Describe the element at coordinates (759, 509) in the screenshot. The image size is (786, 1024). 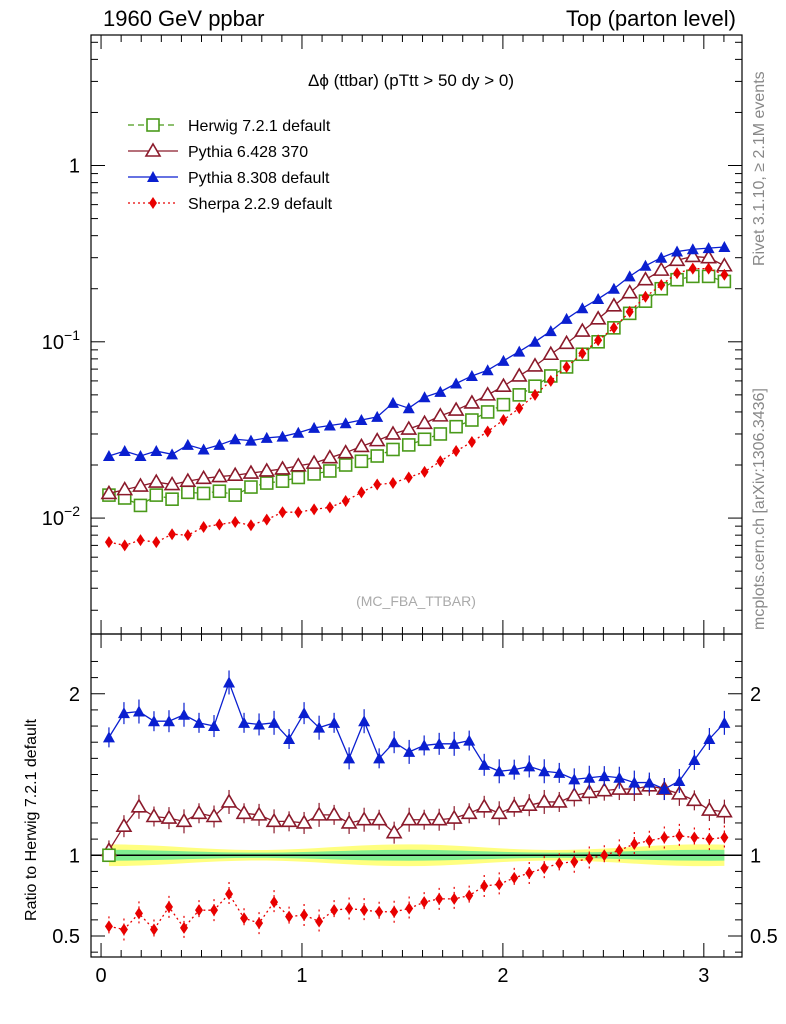
I see `mcplots-source-label: mcplots.cern.ch [arXiv:1306.3436]` at that location.